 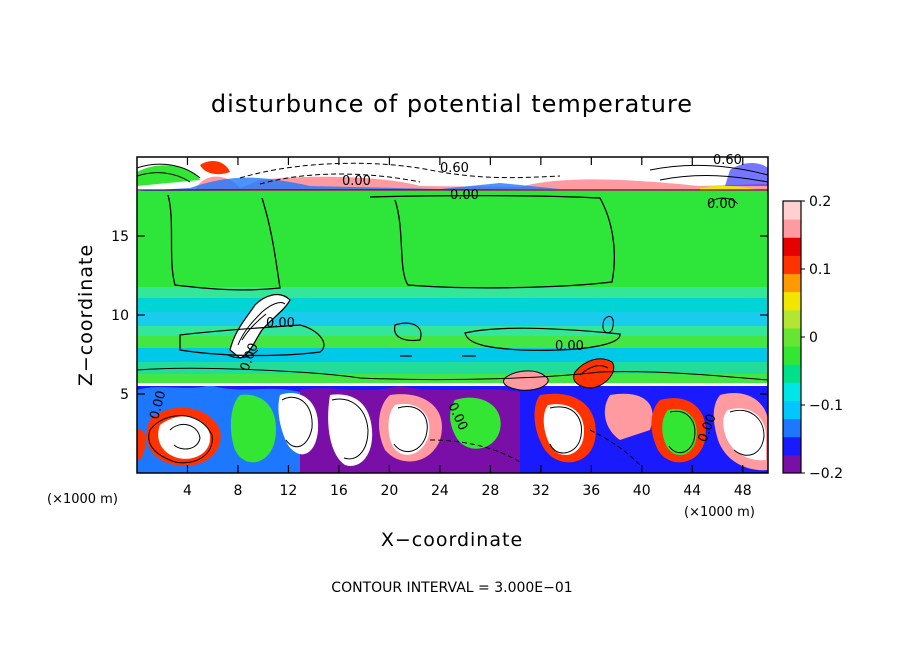 I want to click on colorbar-tick-label: −0.2, so click(x=826, y=474).